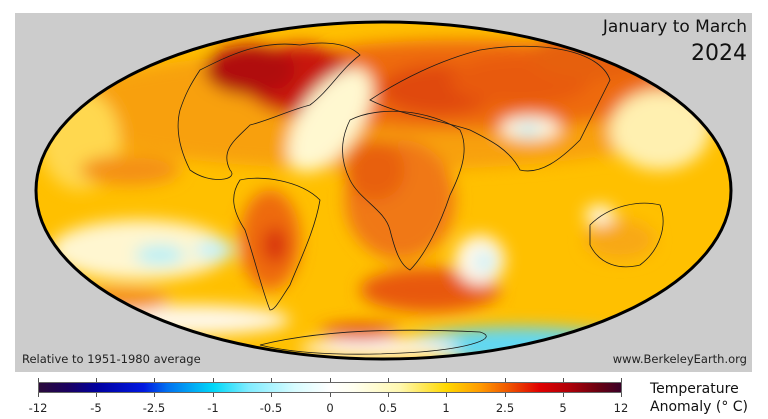 Image resolution: width=768 pixels, height=419 pixels. Describe the element at coordinates (563, 408) in the screenshot. I see `tick-label: 5` at that location.